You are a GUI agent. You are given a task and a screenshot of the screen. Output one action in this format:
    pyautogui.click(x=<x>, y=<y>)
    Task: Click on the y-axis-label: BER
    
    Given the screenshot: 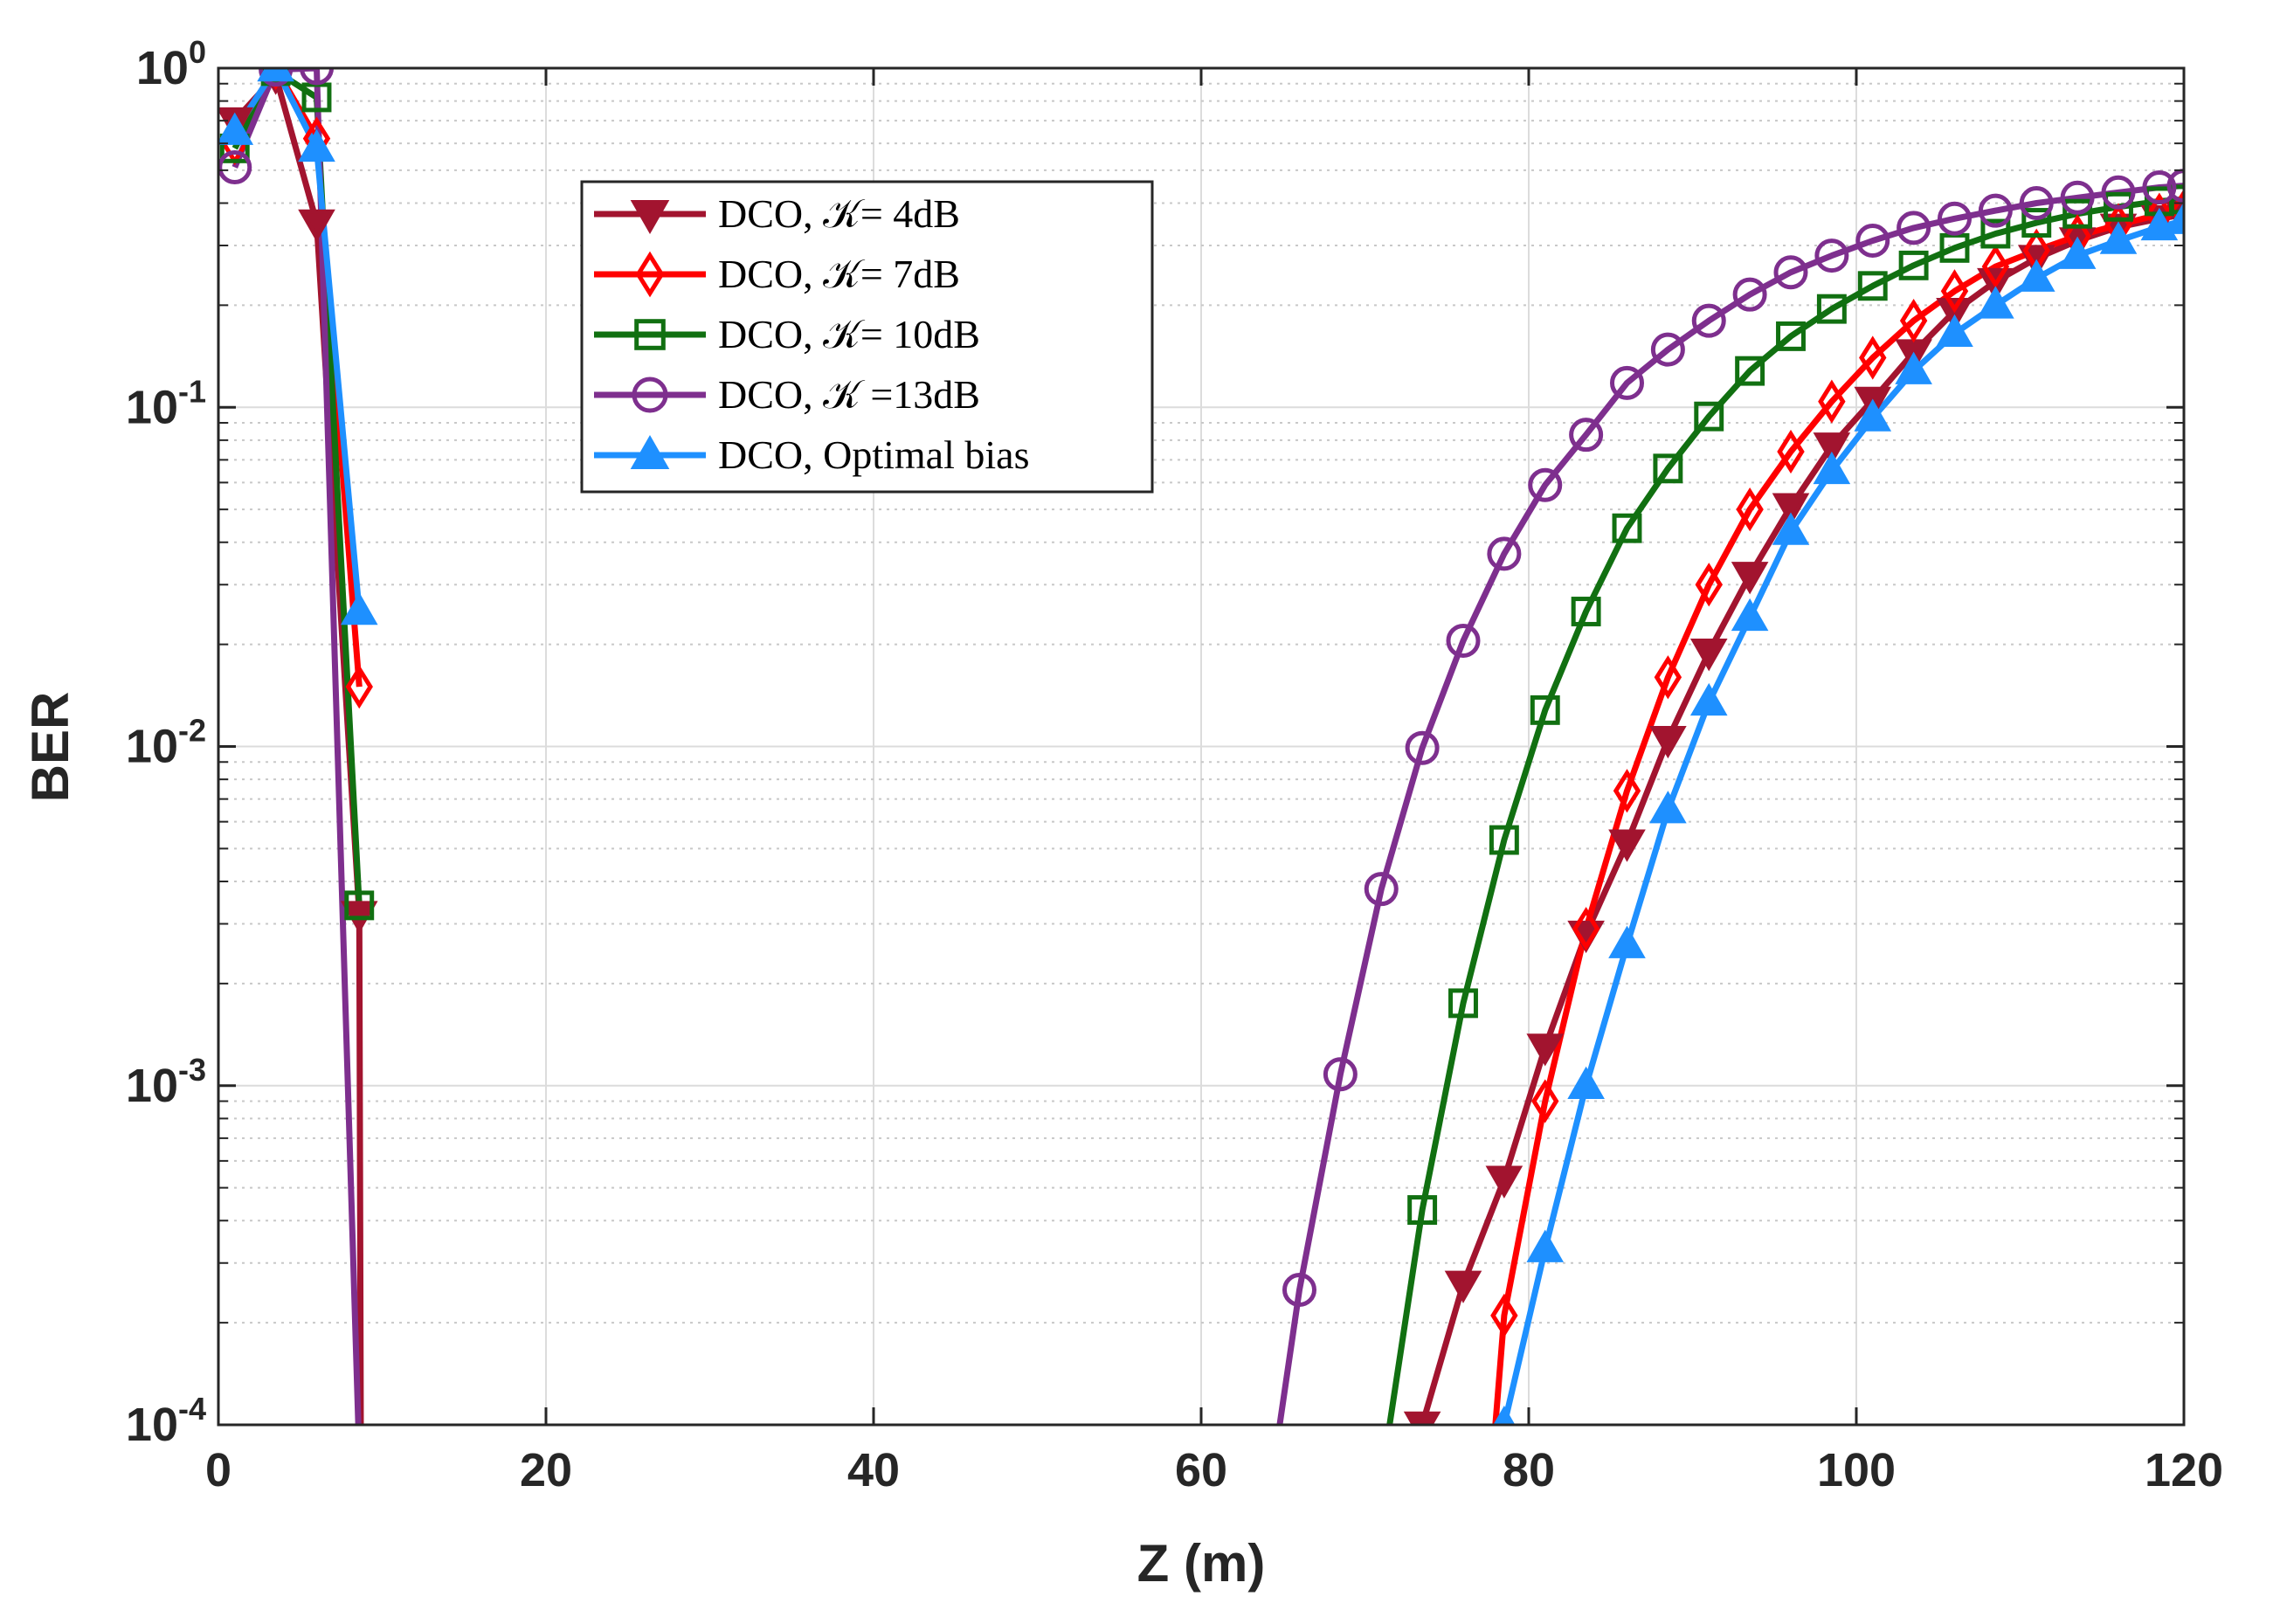 What is the action you would take?
    pyautogui.click(x=50, y=747)
    